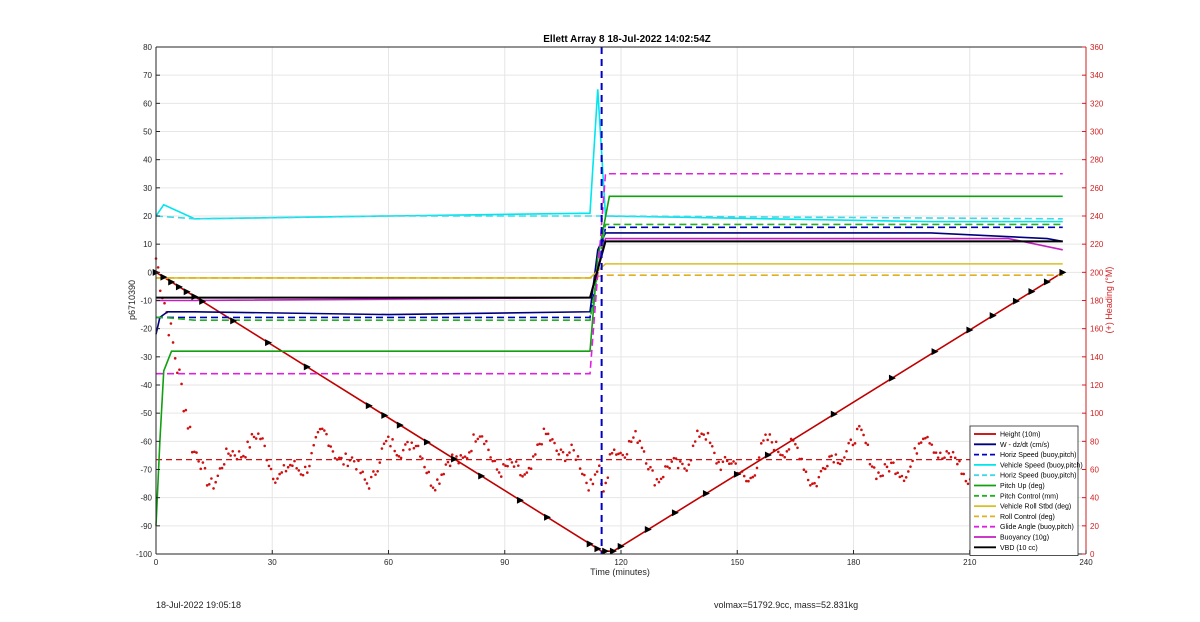  I want to click on y-tick-label: -20, so click(146, 329).